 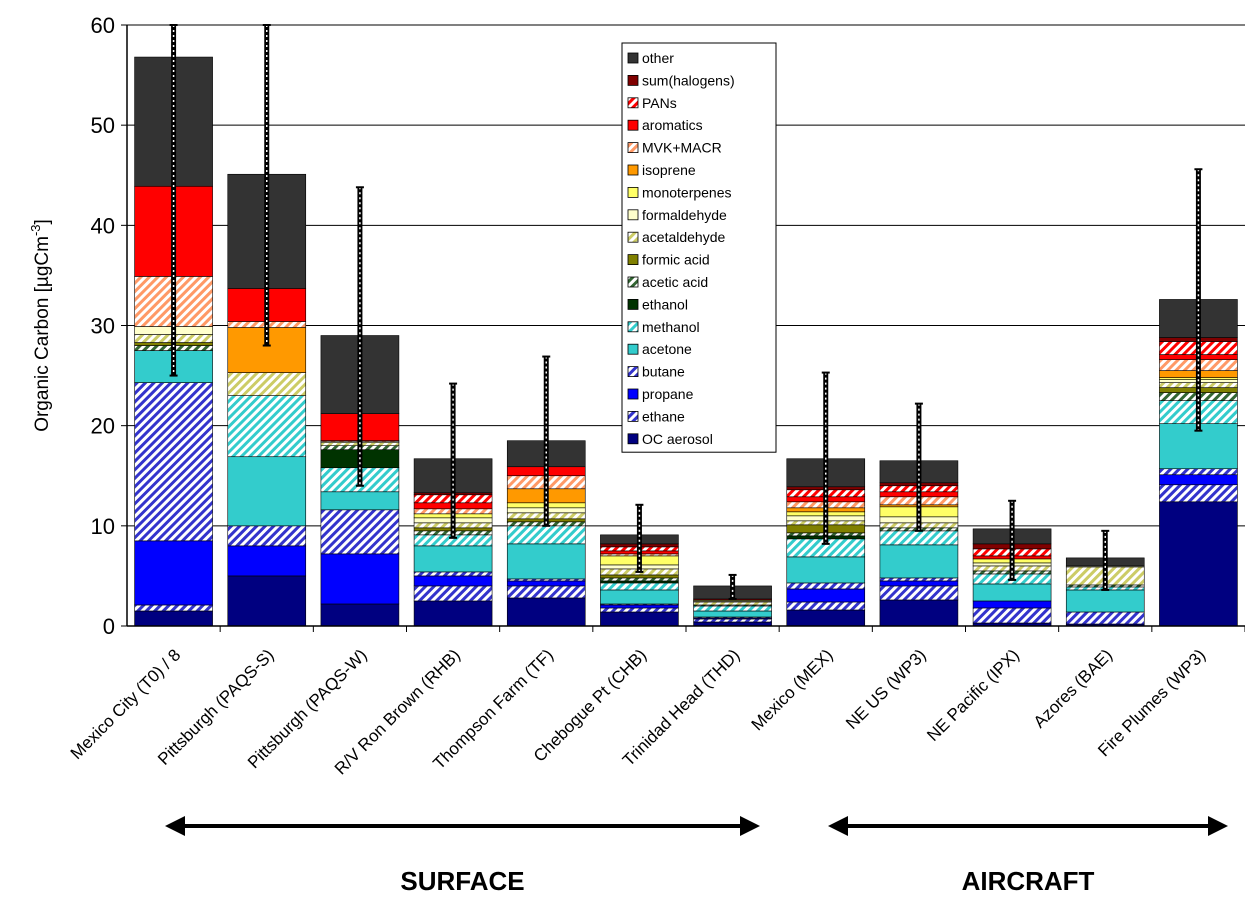 I want to click on legend-item: ethanol, so click(x=657, y=304).